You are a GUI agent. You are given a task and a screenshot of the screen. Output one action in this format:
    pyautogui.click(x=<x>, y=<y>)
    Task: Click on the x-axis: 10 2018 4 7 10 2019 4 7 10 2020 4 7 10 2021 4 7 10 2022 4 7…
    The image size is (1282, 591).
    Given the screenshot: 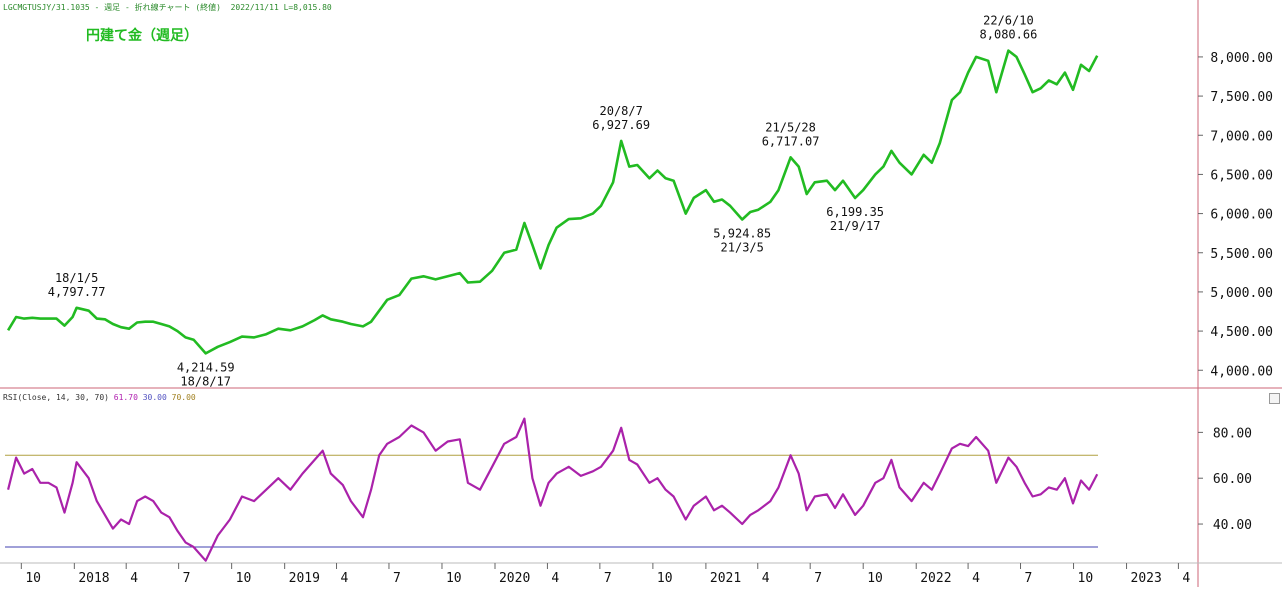 What is the action you would take?
    pyautogui.click(x=605, y=574)
    